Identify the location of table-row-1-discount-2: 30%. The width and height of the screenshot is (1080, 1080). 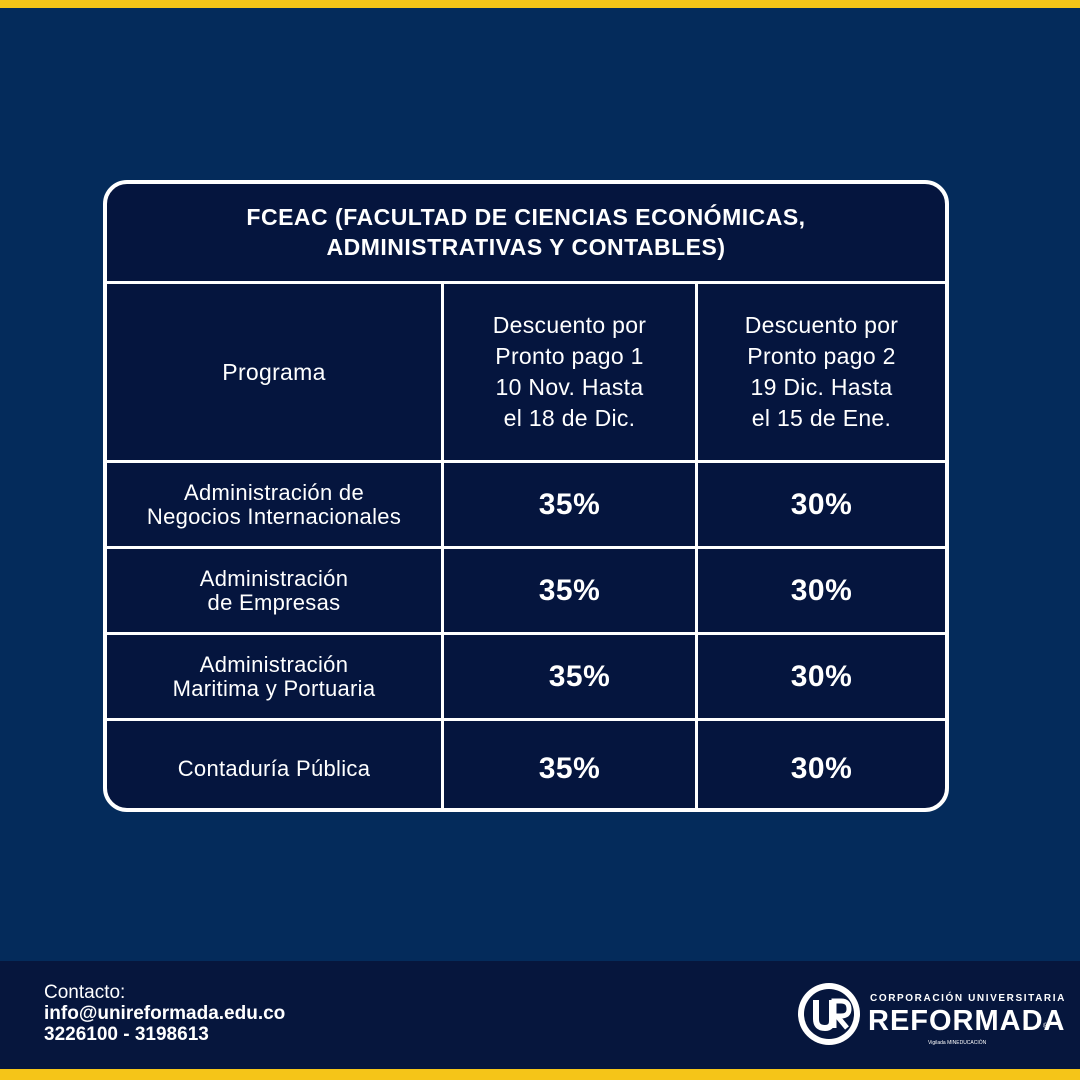
(821, 504).